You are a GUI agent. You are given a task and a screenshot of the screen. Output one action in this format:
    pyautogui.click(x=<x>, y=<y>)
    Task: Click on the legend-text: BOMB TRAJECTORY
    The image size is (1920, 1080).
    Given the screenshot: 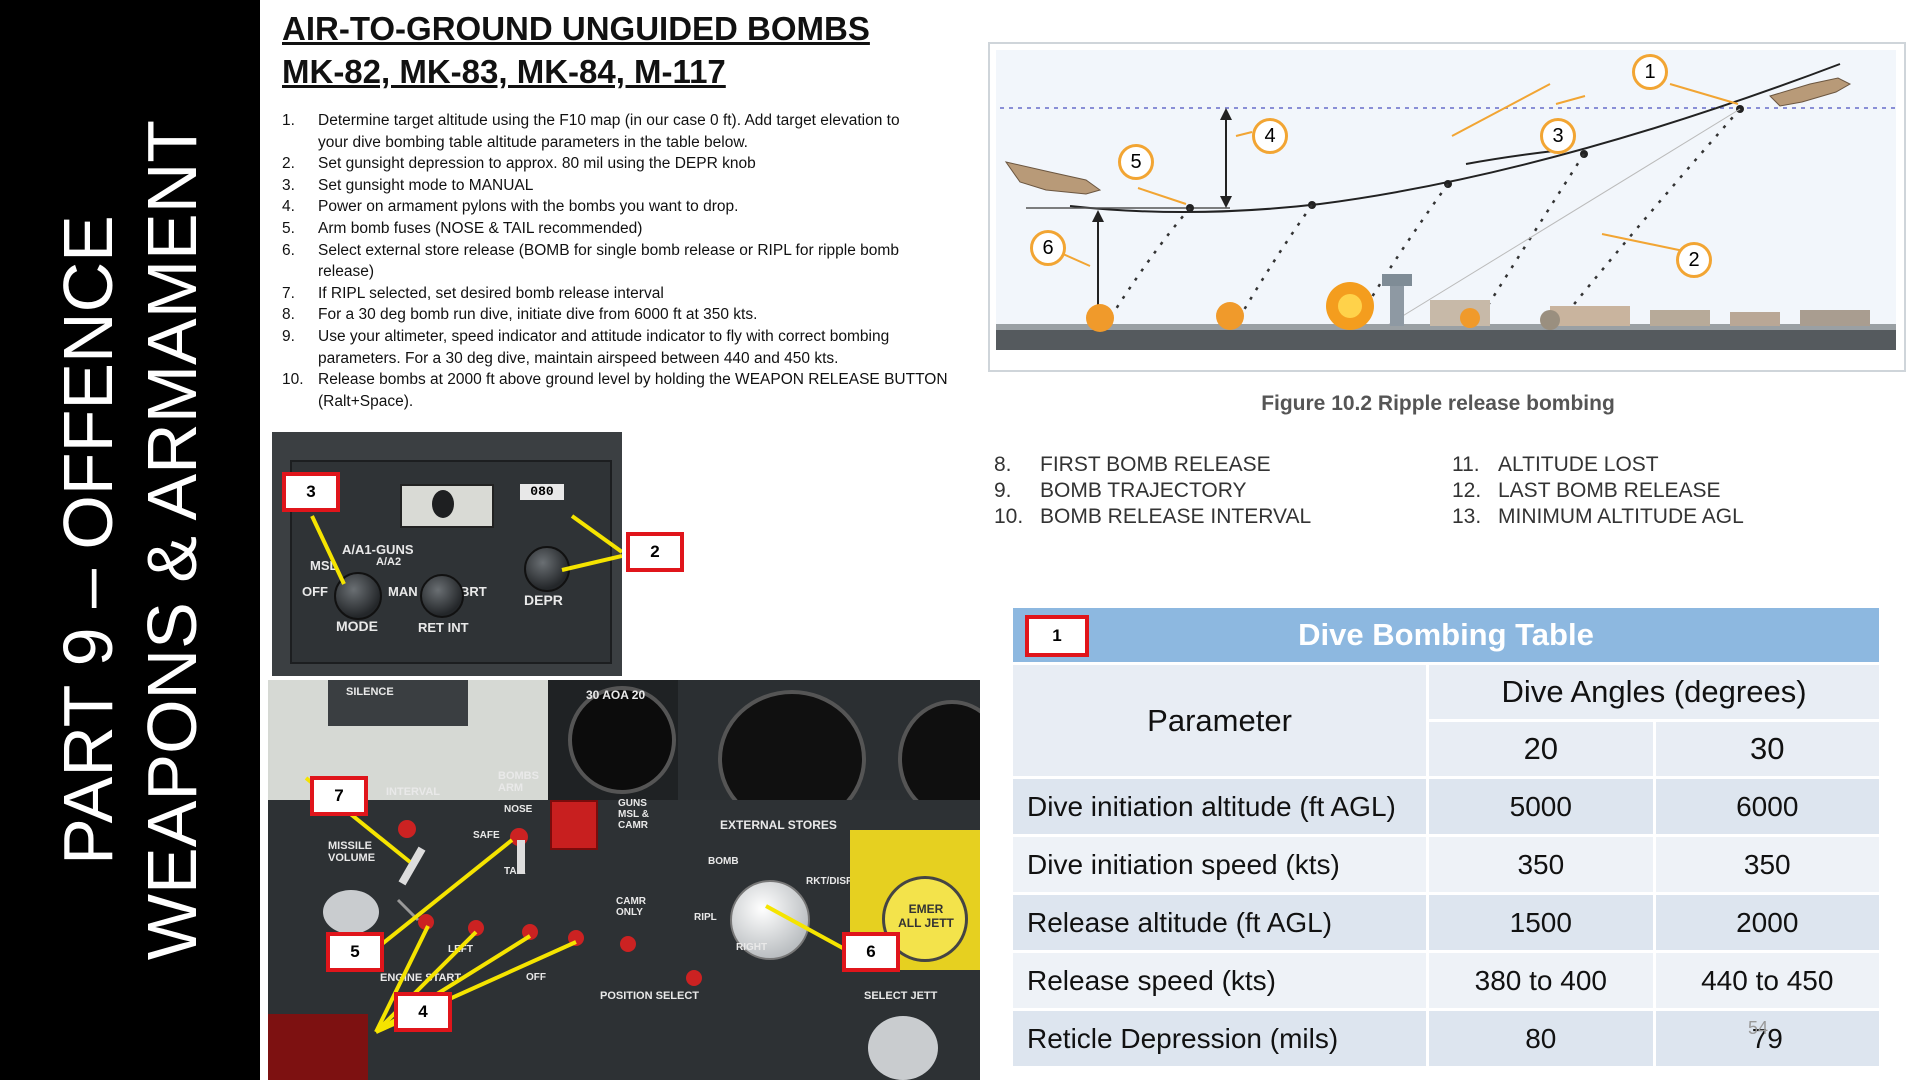 What is the action you would take?
    pyautogui.click(x=1143, y=490)
    